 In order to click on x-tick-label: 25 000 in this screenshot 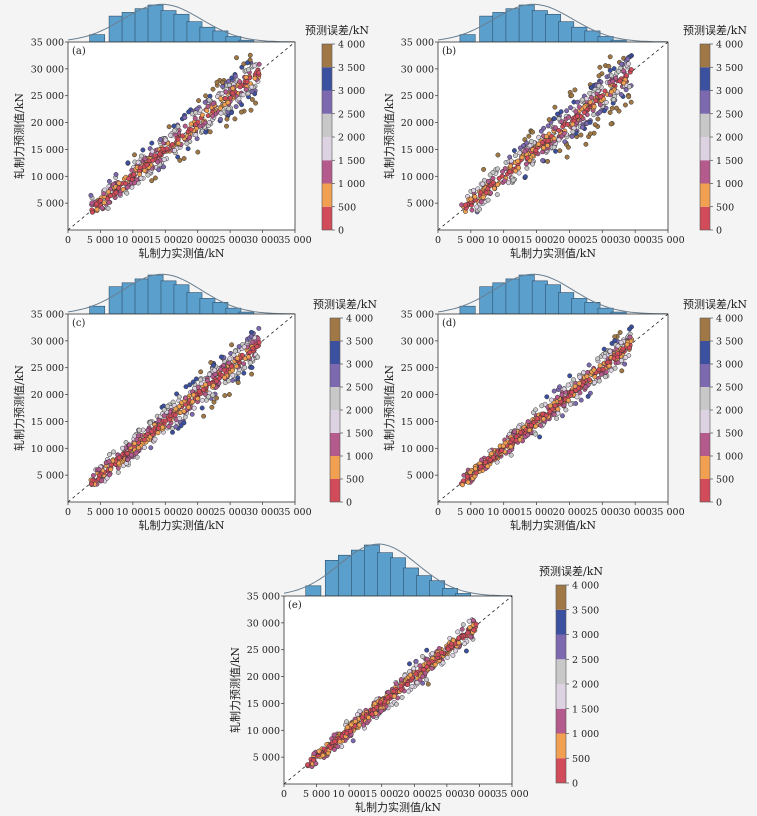, I will do `click(602, 240)`.